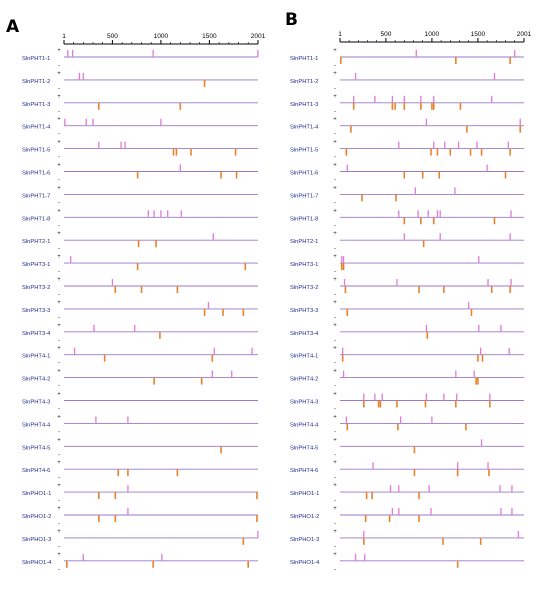 The image size is (550, 589). I want to click on gene-name: SlnPHO1-4, so click(37, 563).